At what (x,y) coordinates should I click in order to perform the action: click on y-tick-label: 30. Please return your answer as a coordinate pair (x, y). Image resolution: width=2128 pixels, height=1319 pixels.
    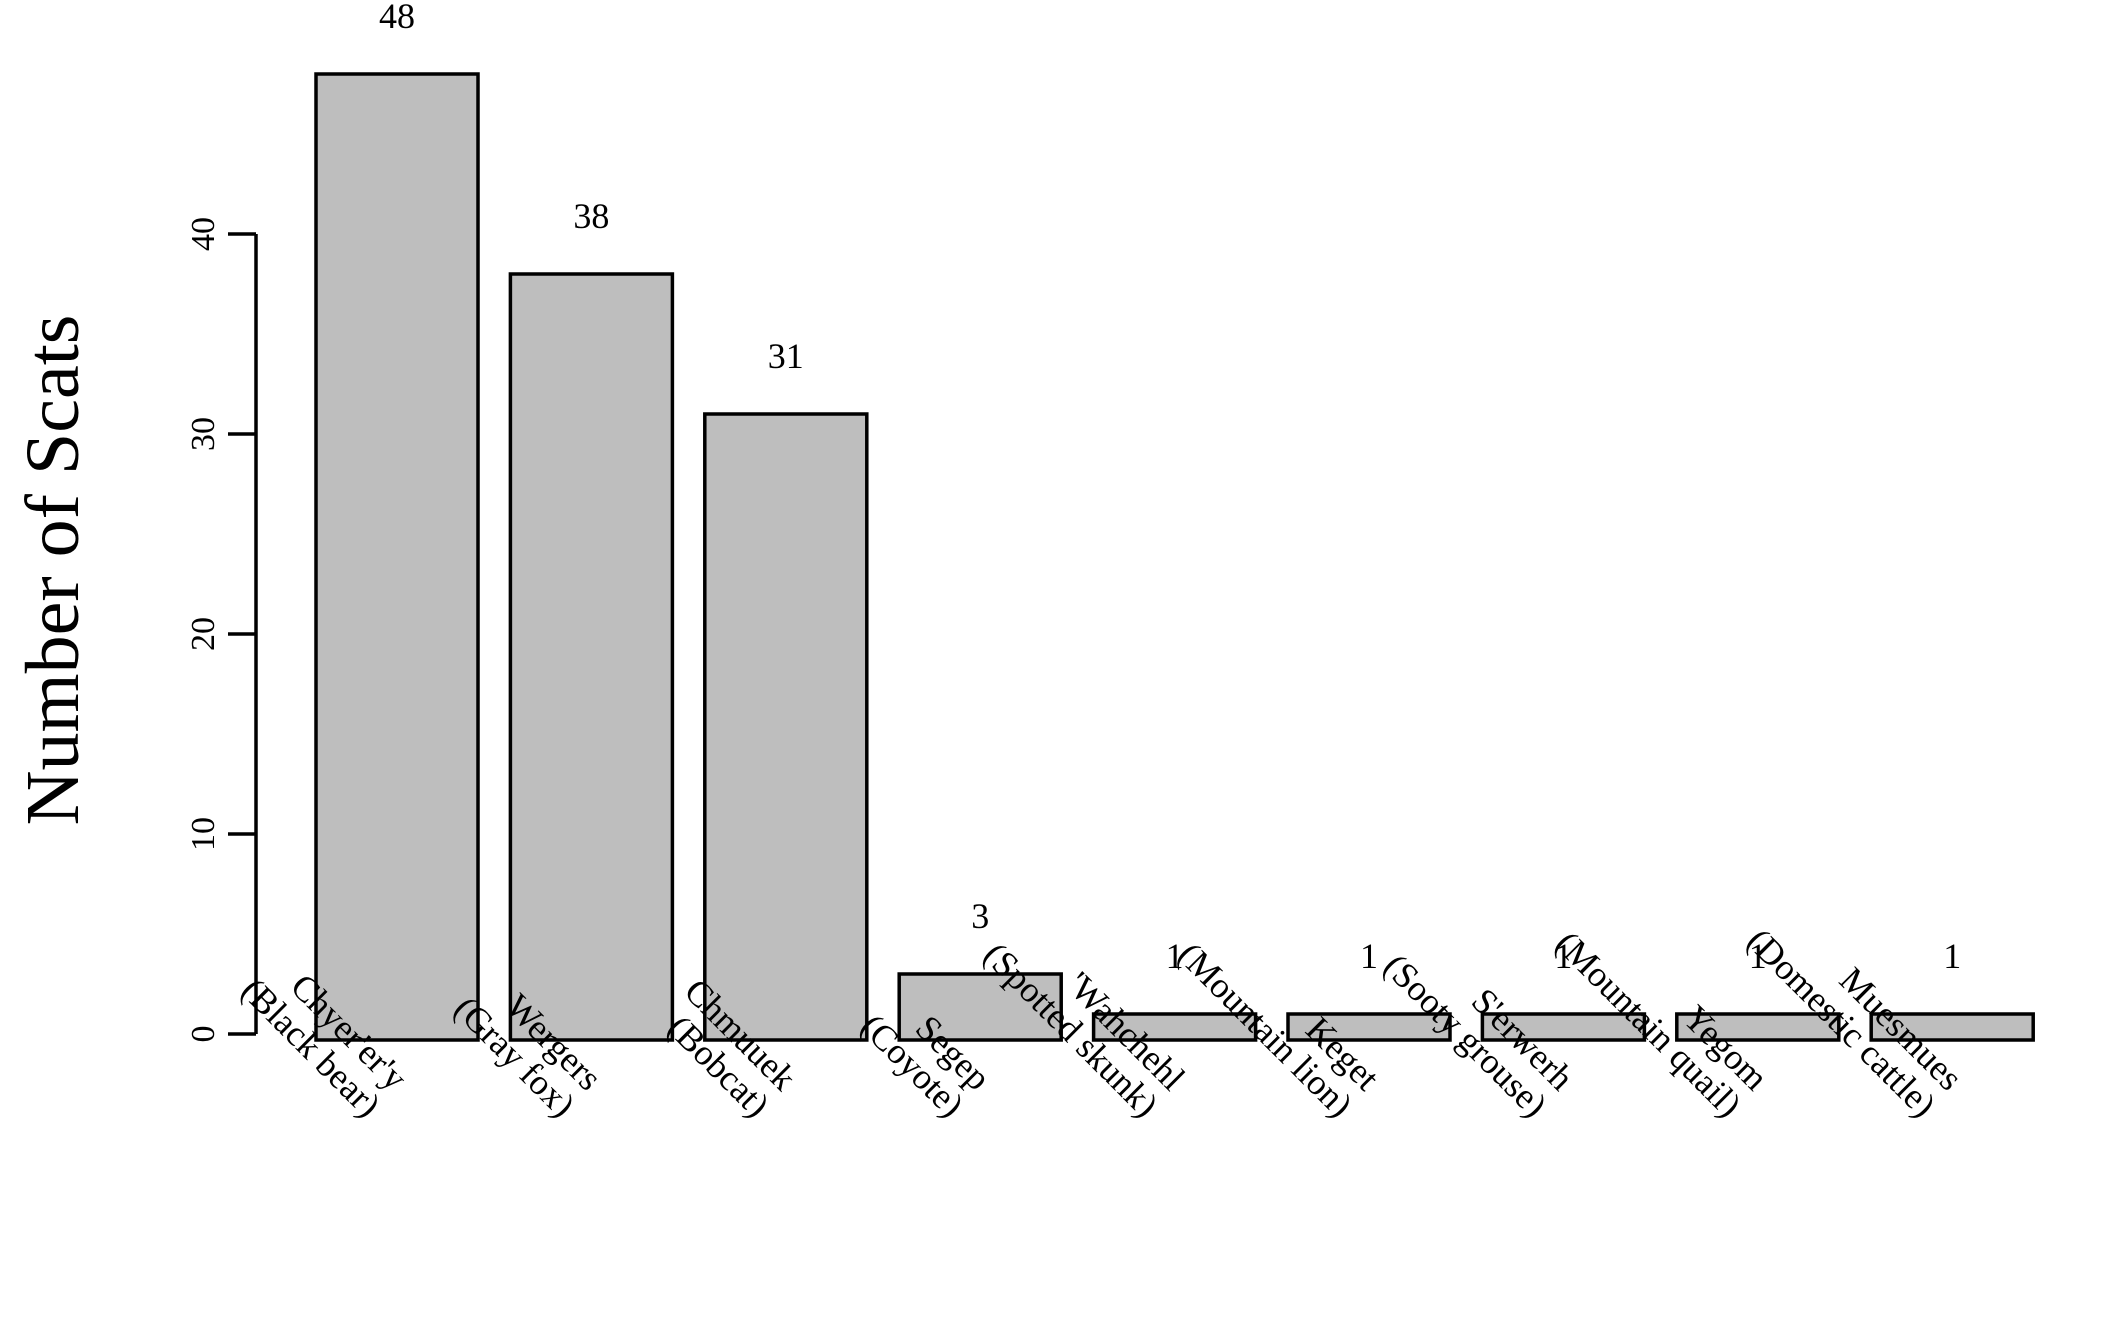
    Looking at the image, I should click on (203, 434).